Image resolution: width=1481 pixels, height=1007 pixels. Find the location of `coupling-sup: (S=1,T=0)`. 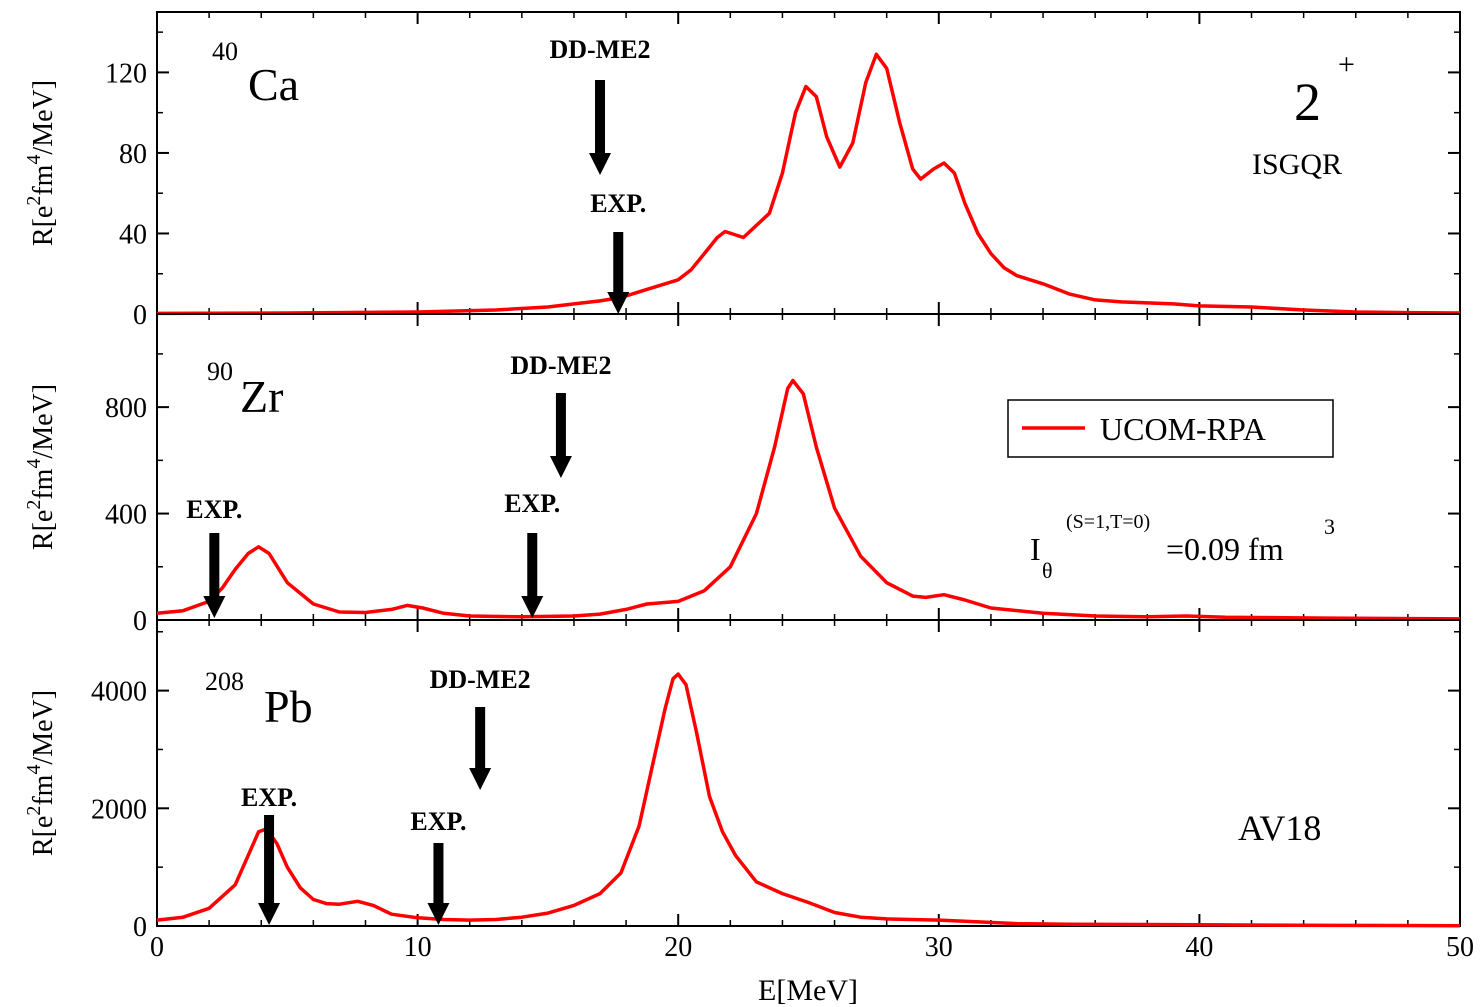

coupling-sup: (S=1,T=0) is located at coordinates (1108, 522).